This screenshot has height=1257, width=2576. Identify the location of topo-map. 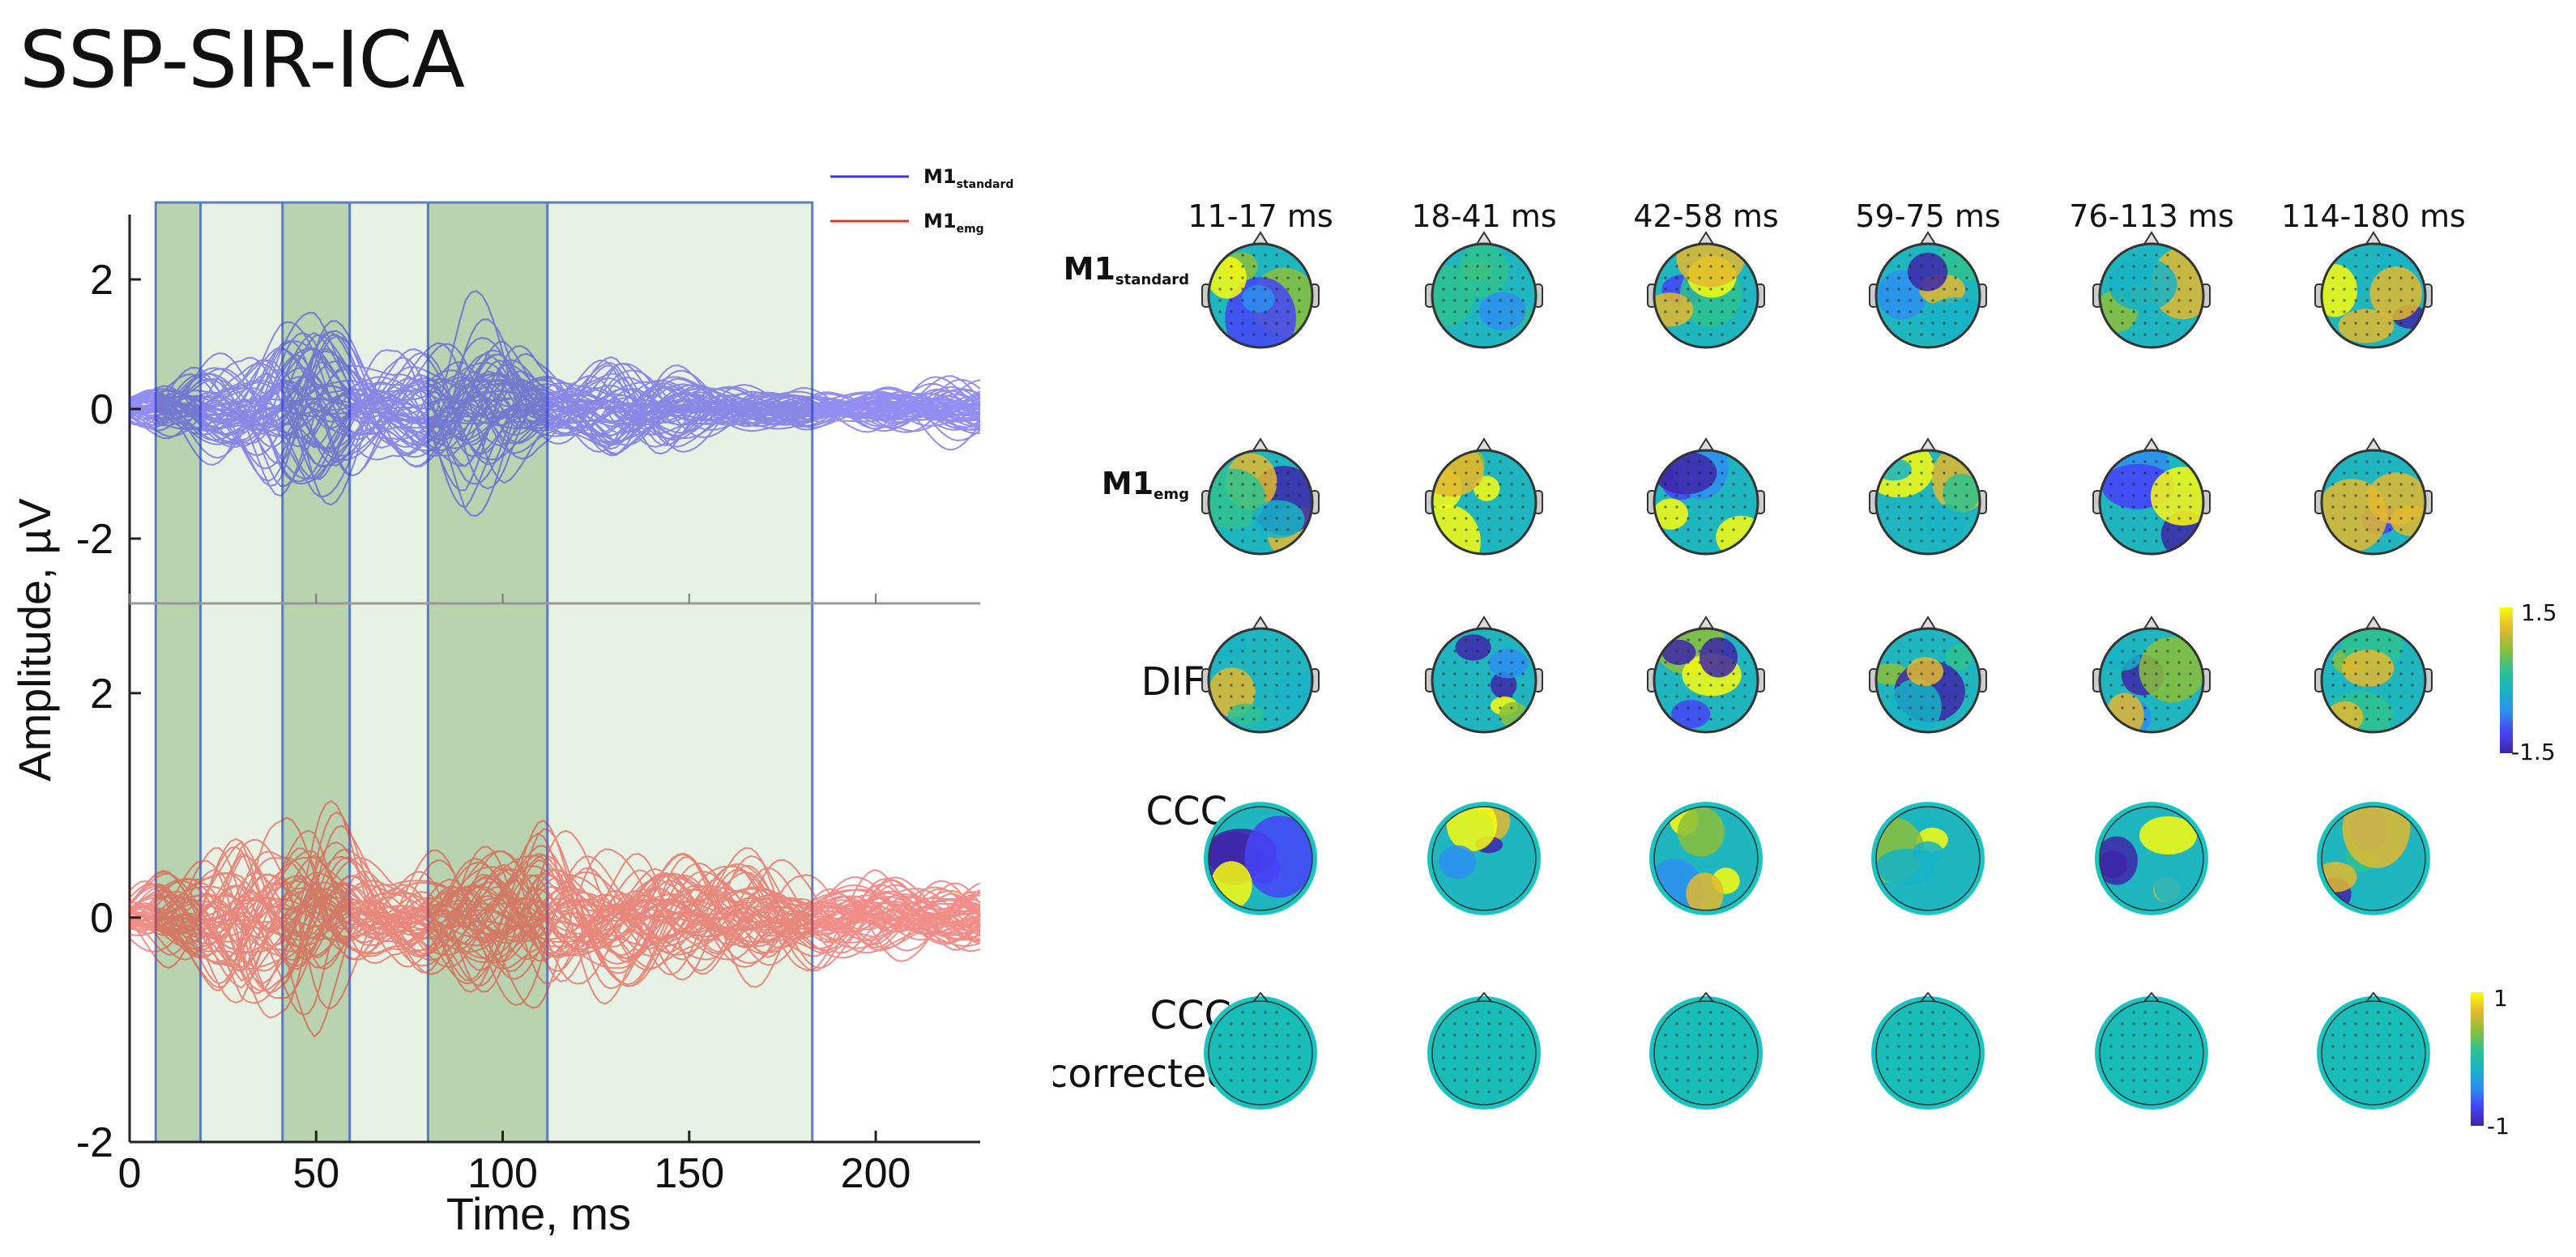
(2152, 675).